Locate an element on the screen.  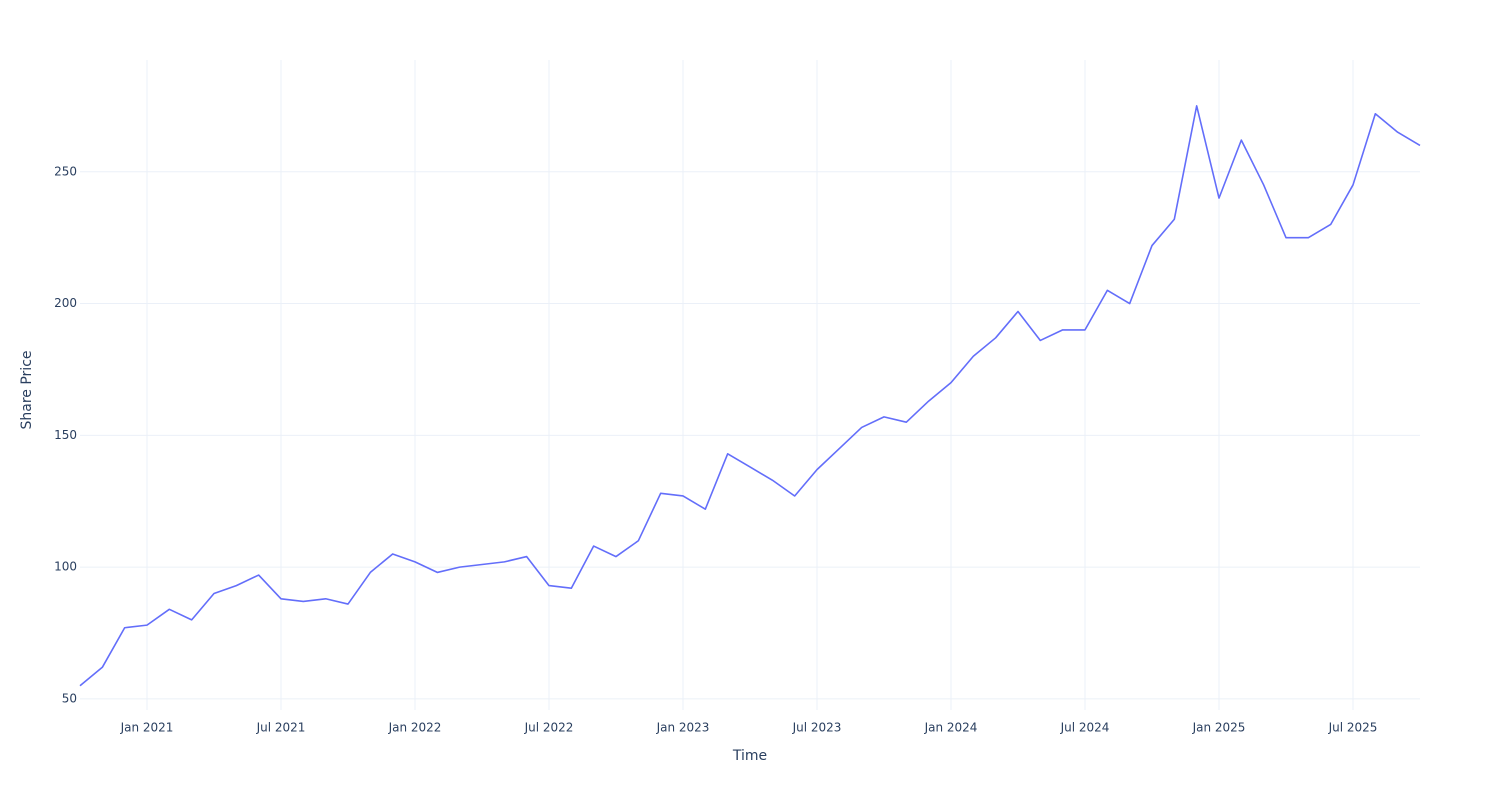
x-tick-label: Jul 2023 is located at coordinates (817, 728).